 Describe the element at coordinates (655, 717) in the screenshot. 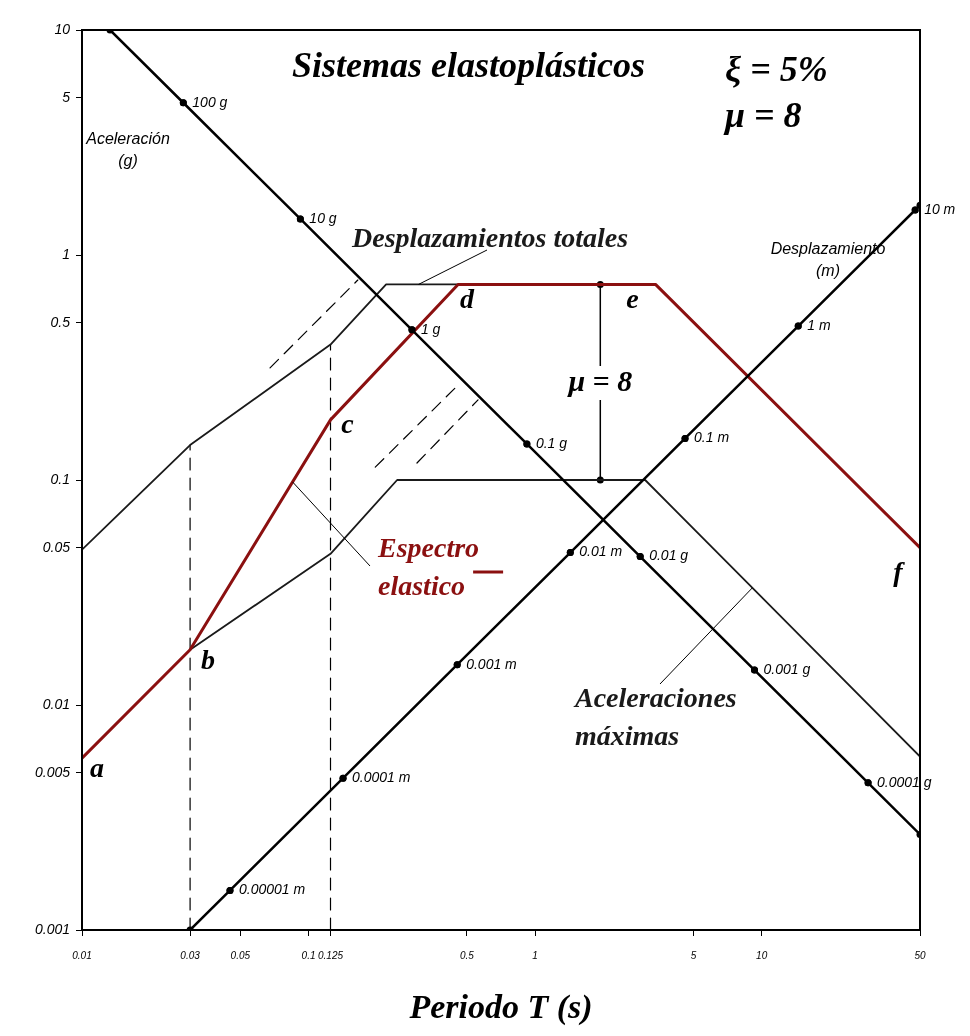

I see `text: Aceleraciones máximas` at that location.